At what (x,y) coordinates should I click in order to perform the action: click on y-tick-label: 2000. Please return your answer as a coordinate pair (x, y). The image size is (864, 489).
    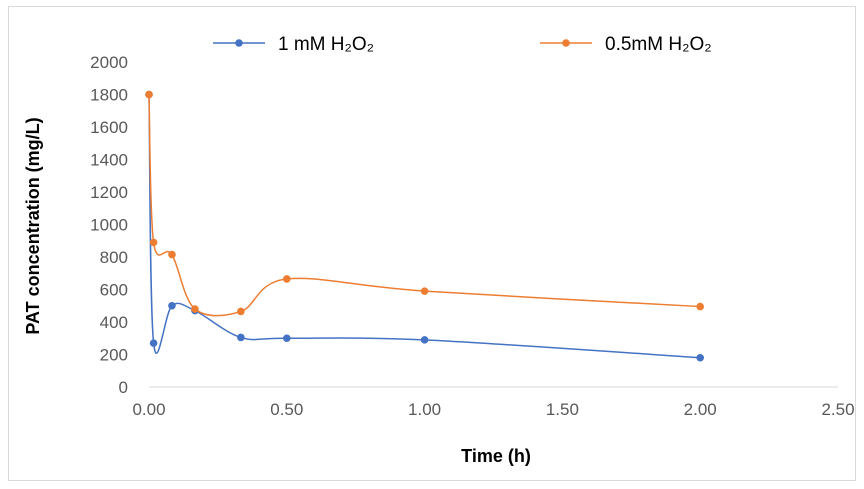
    Looking at the image, I should click on (109, 62).